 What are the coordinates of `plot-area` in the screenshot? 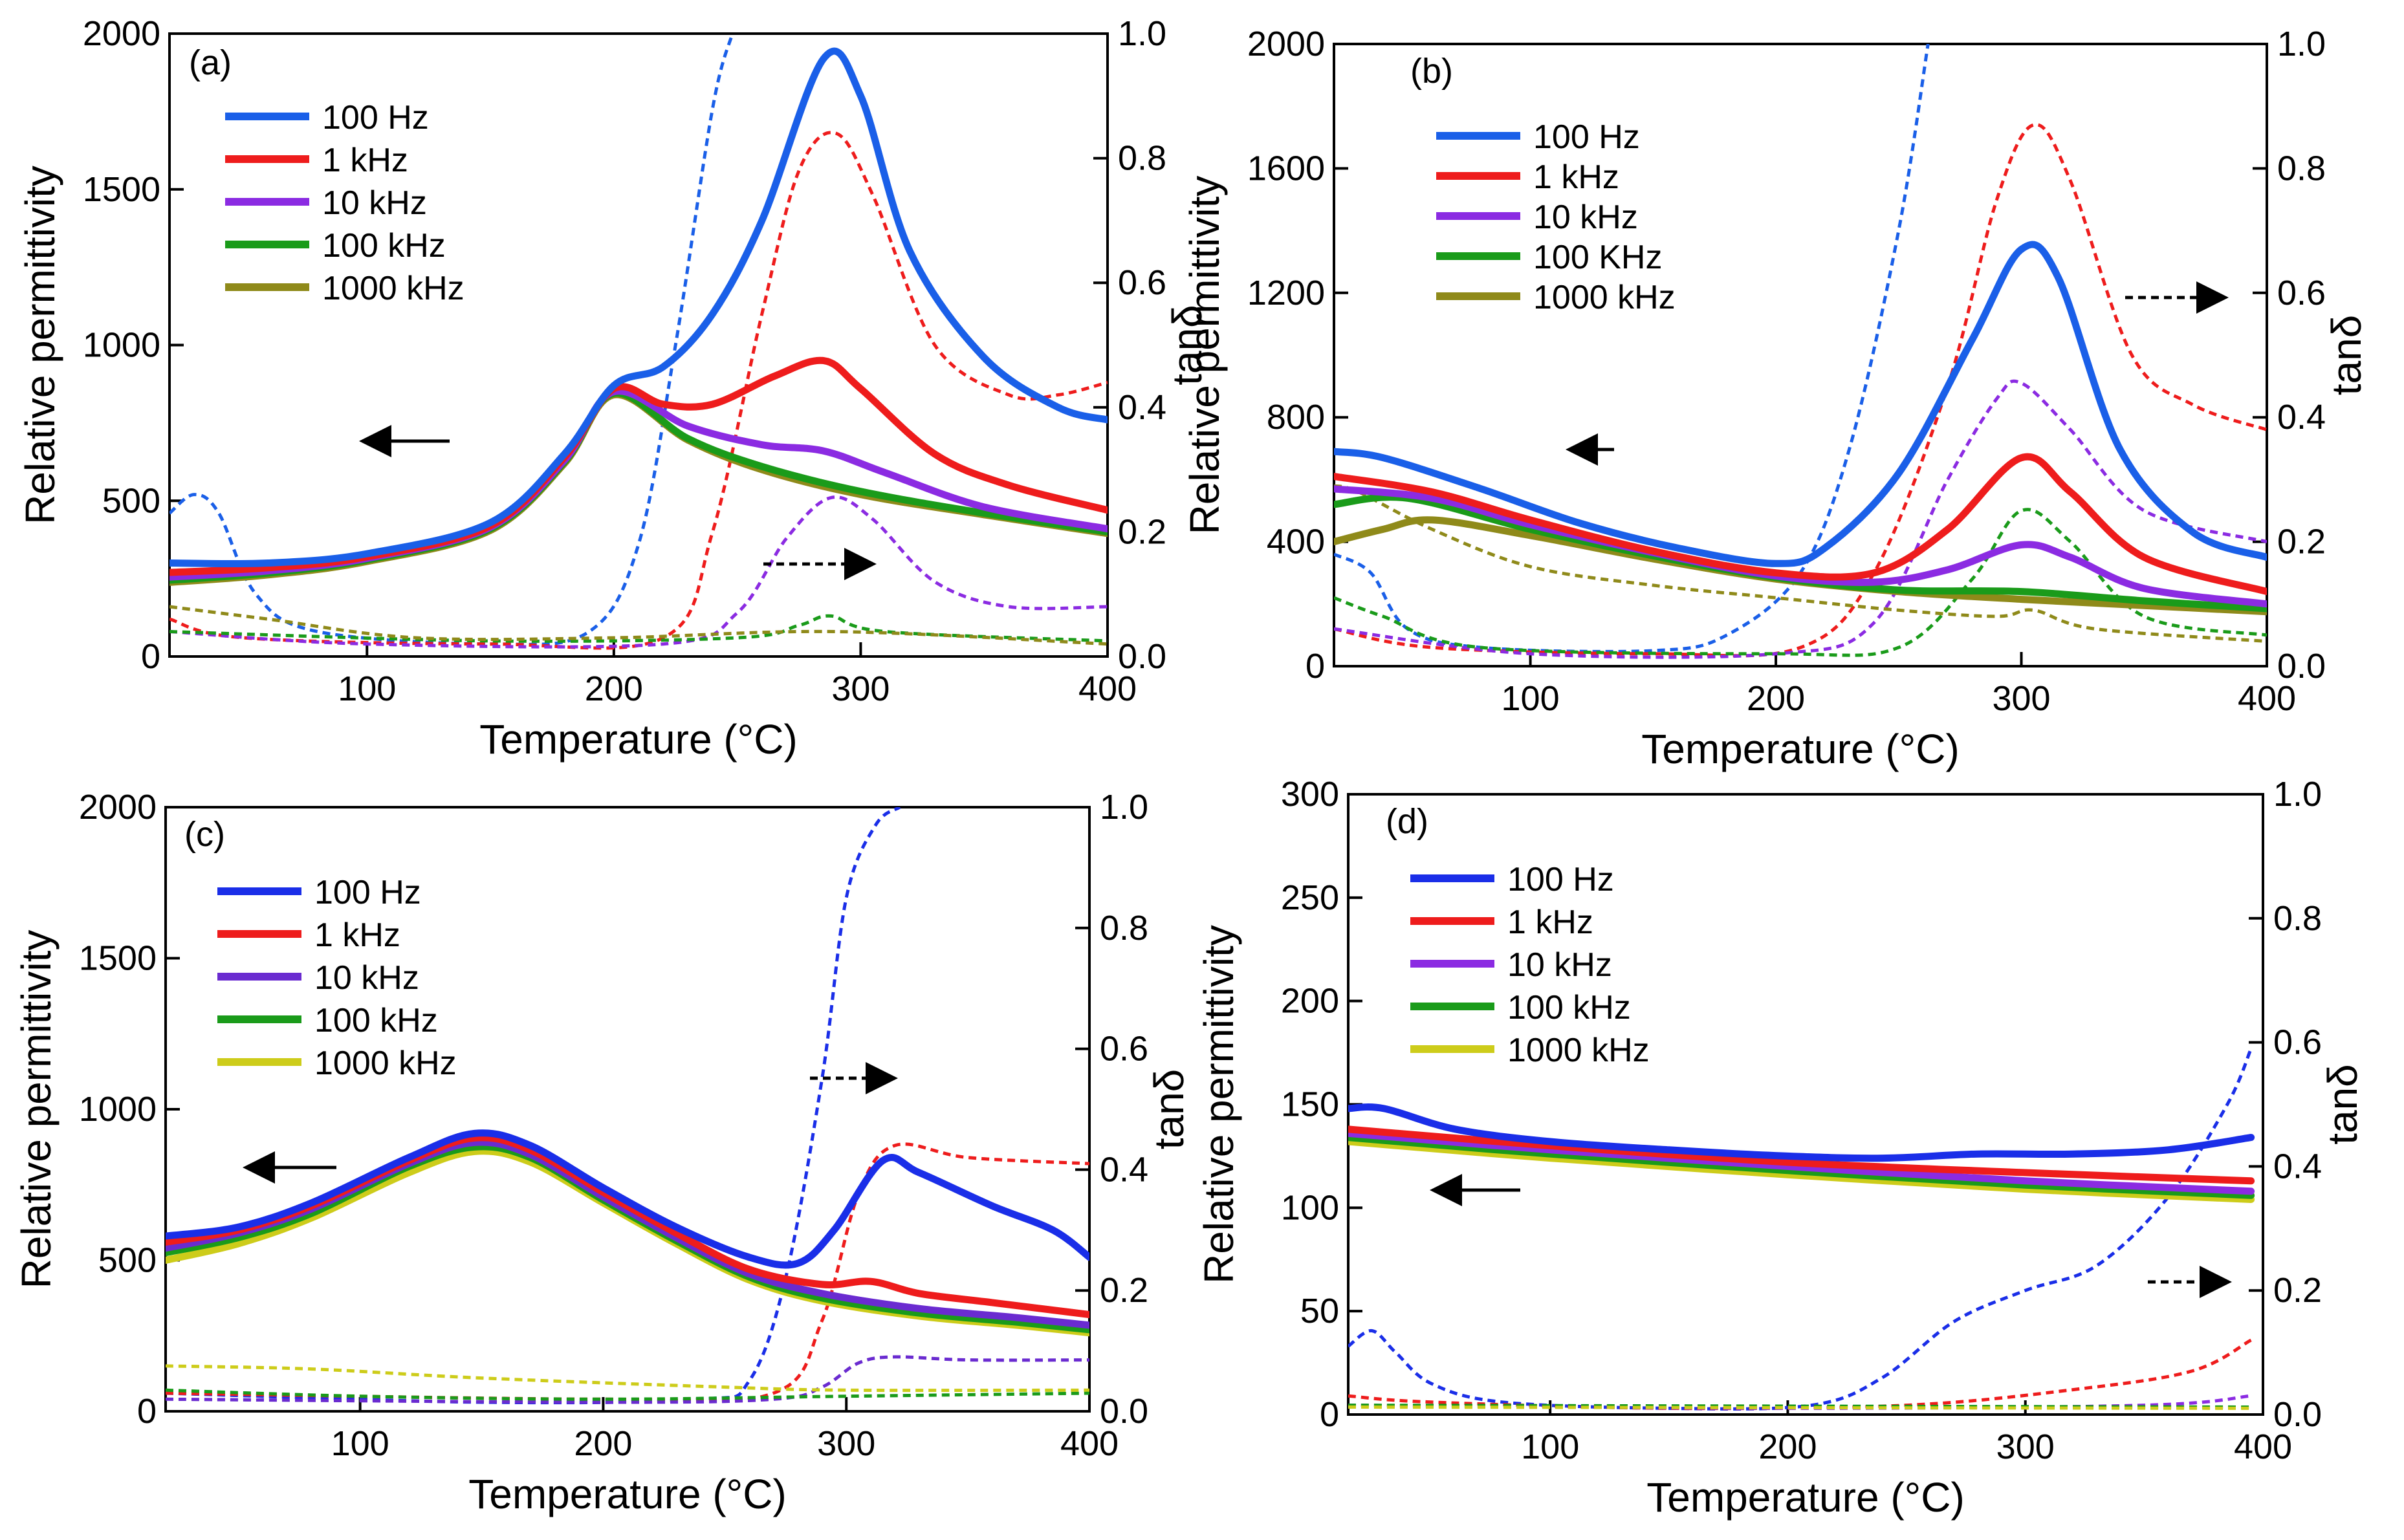 It's located at (1802, 1229).